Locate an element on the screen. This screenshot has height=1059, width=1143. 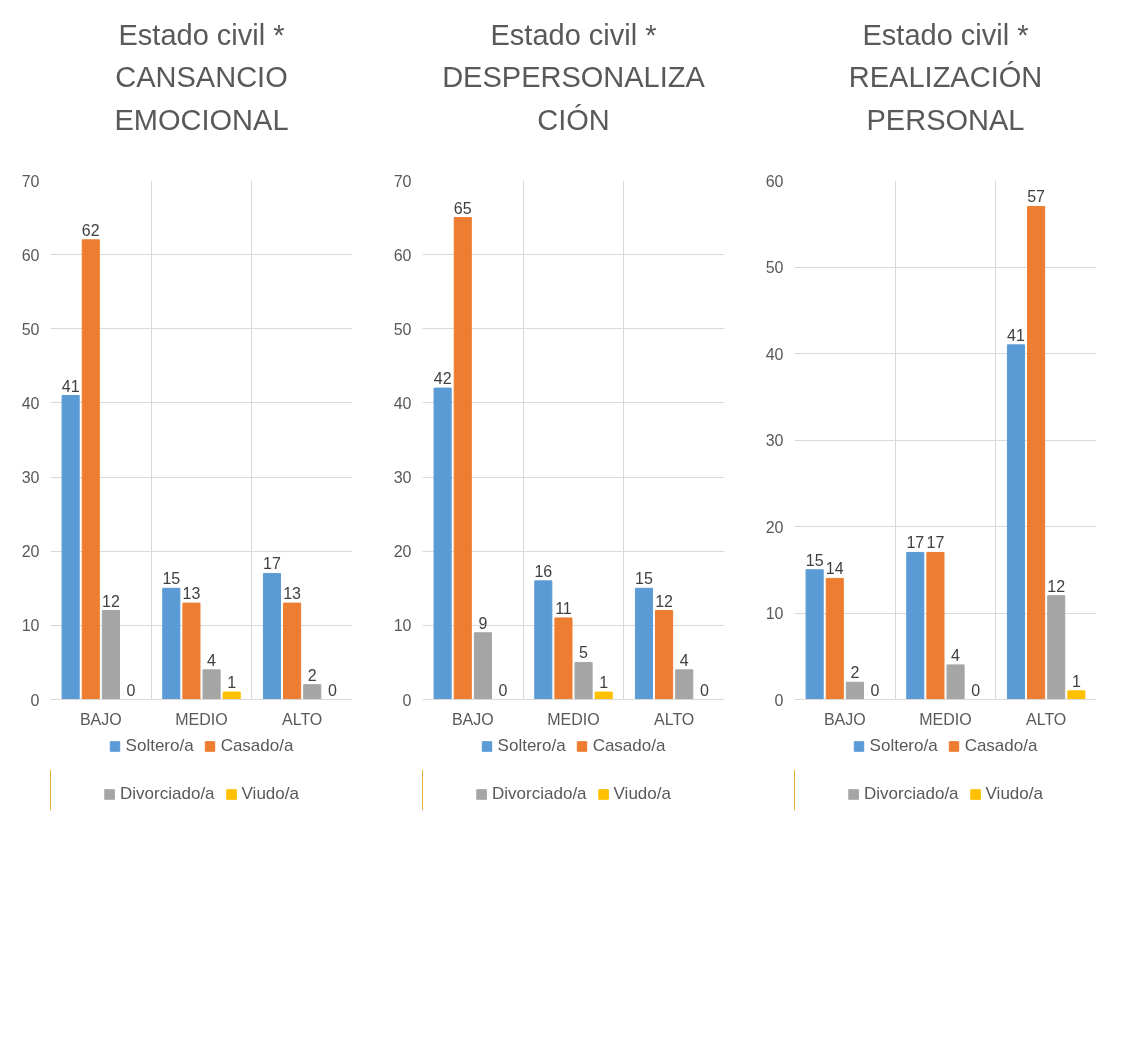
data-label: 62 is located at coordinates (90, 230).